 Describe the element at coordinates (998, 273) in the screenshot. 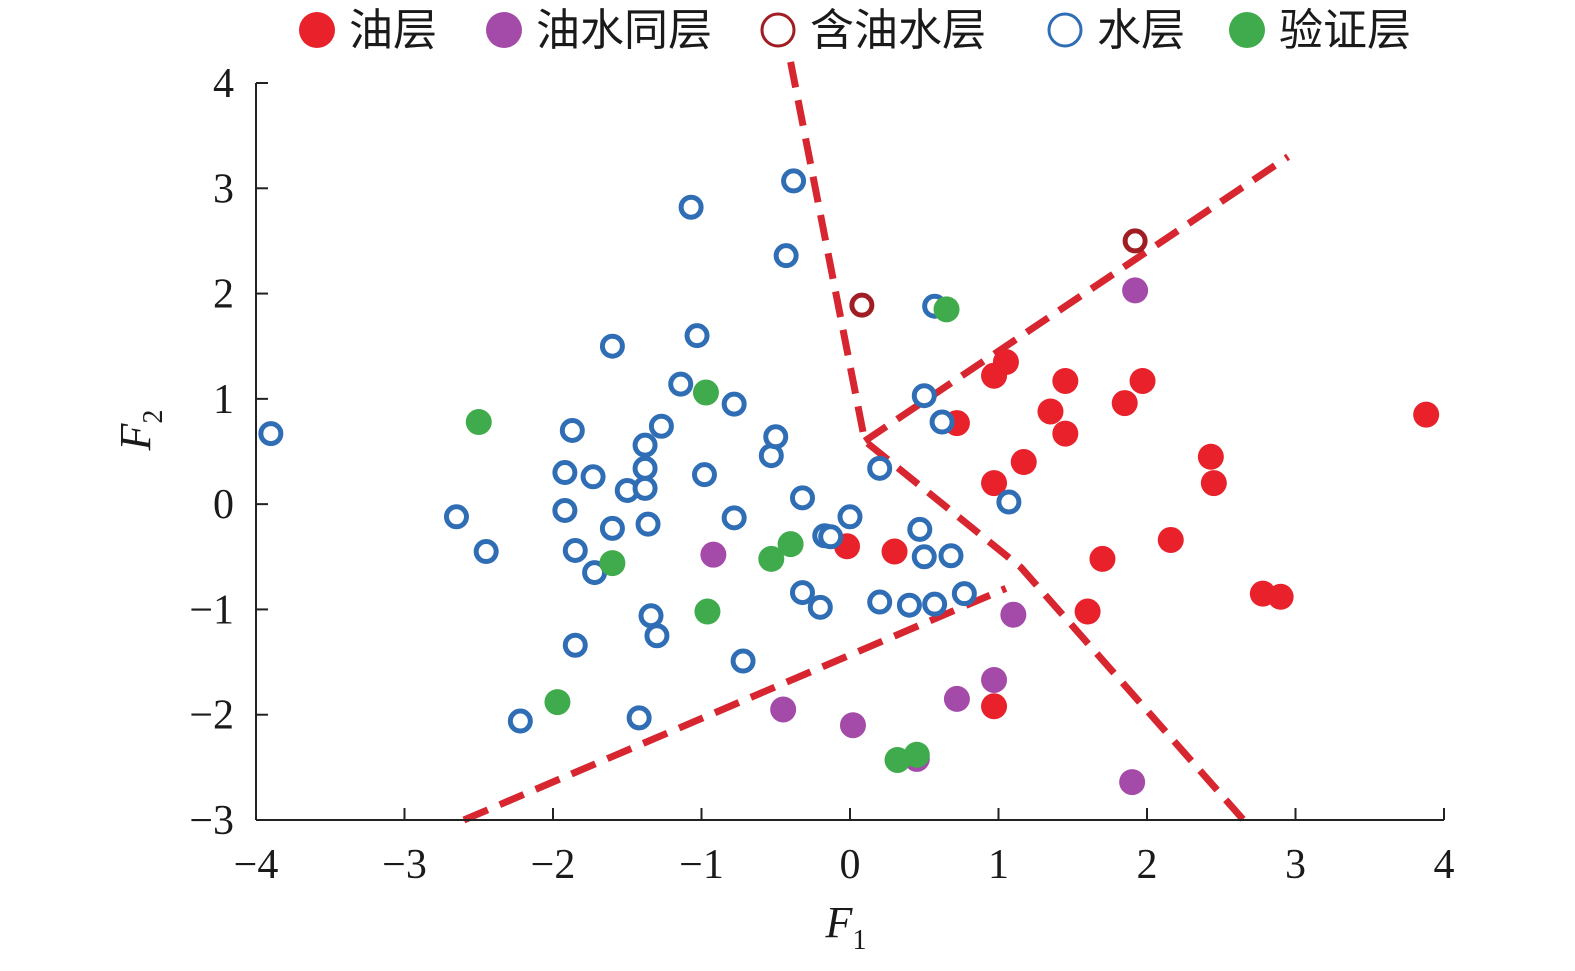

I see `series-含油水层` at that location.